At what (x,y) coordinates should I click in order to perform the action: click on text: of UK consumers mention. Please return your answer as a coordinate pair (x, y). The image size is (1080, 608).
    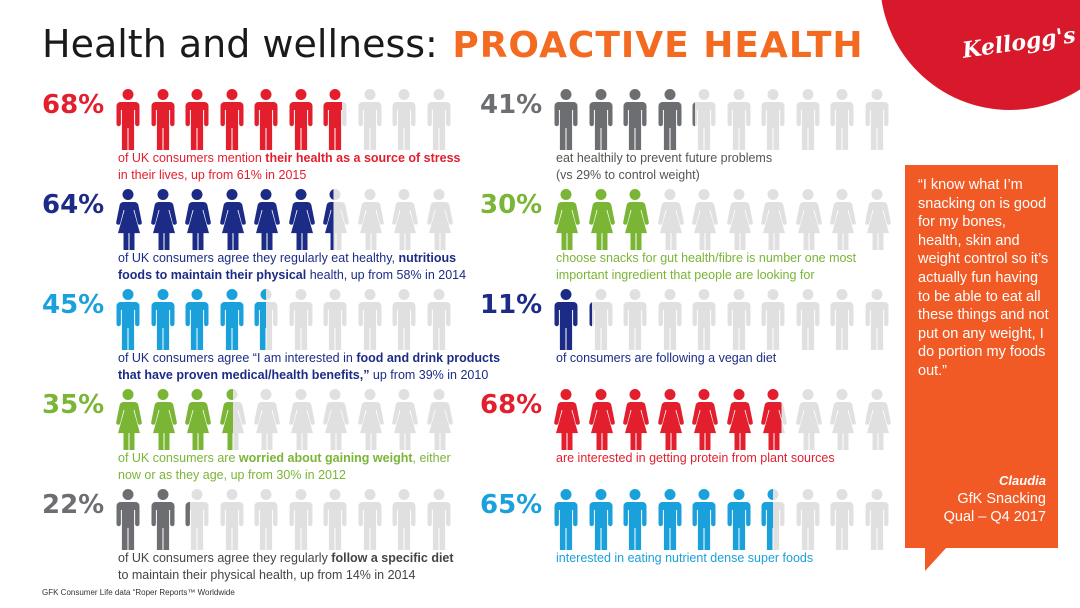
    Looking at the image, I should click on (192, 158).